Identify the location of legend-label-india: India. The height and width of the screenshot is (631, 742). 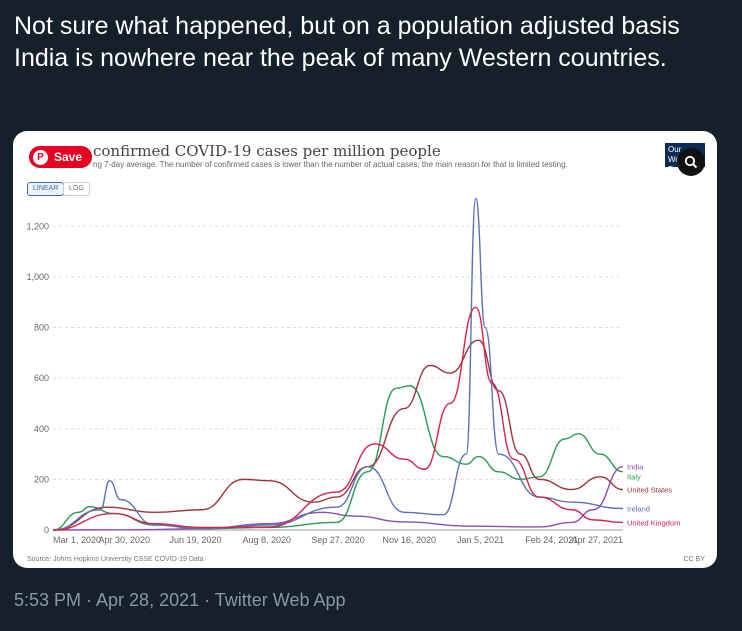
(635, 467).